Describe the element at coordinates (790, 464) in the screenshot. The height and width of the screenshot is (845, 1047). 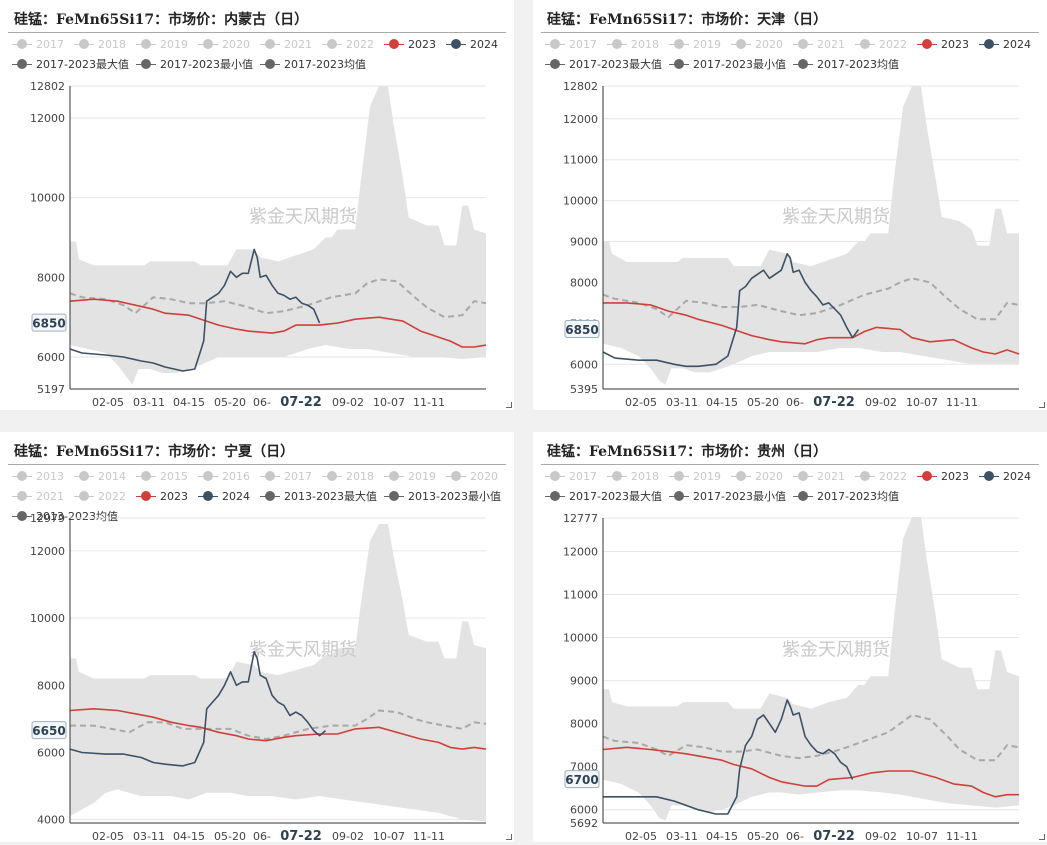
I see `title-divider` at that location.